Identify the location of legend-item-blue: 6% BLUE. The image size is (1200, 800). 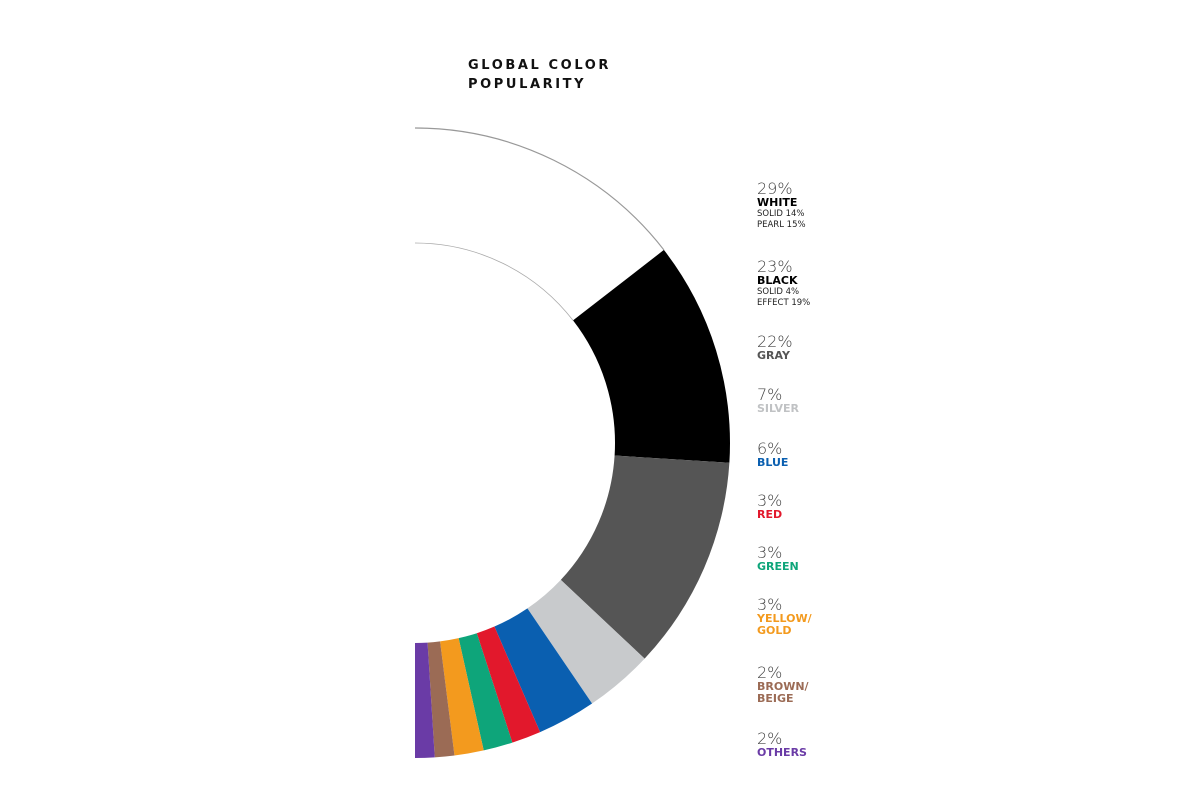
(772, 454).